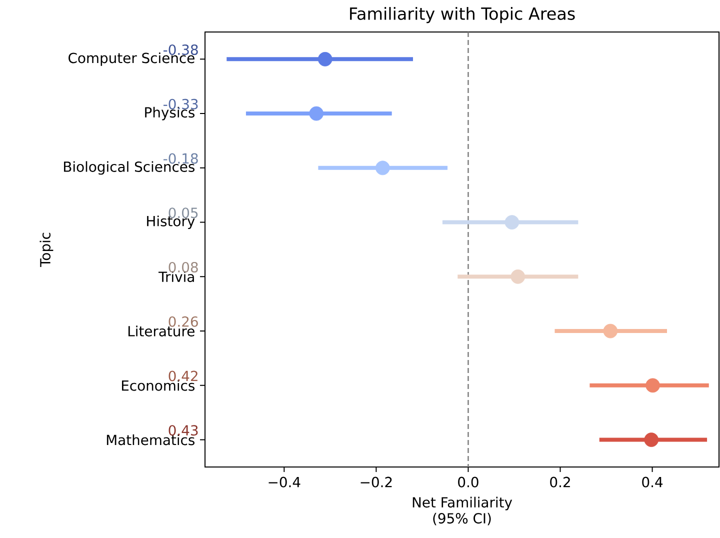  What do you see at coordinates (47, 250) in the screenshot?
I see `y-axis-title: Topic` at bounding box center [47, 250].